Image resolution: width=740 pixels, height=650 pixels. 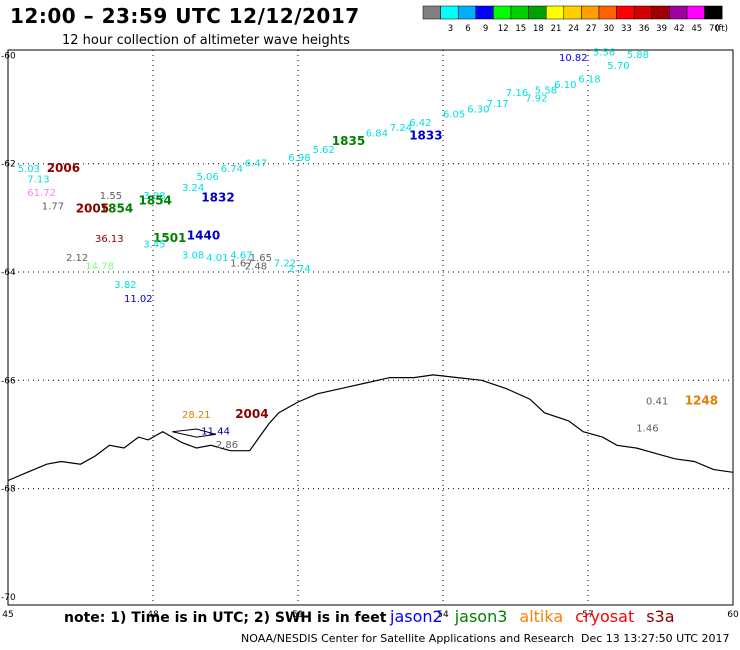 I want to click on wave-height-label: 7.16, so click(x=517, y=93).